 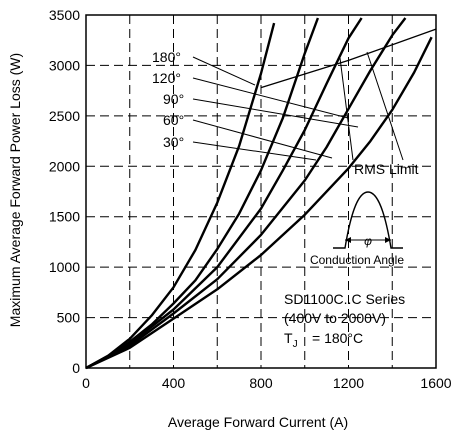 What do you see at coordinates (69, 318) in the screenshot?
I see `y-tick-label: 500` at bounding box center [69, 318].